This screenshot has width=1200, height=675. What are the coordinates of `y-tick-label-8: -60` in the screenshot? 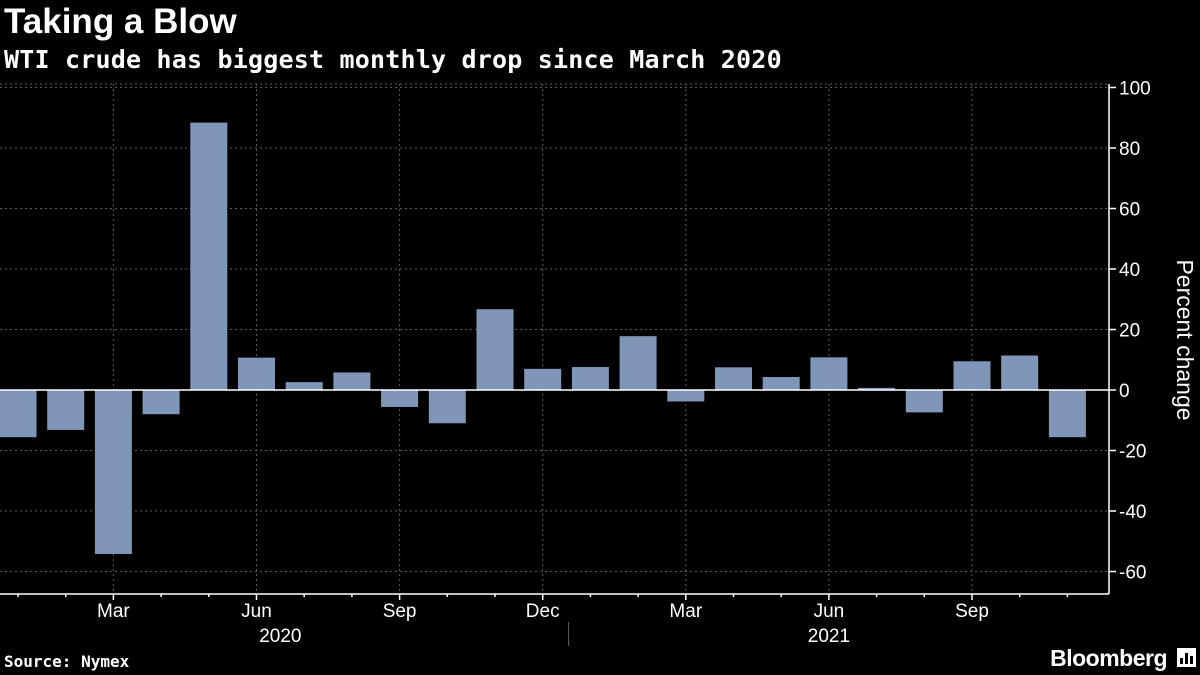 It's located at (1132, 573).